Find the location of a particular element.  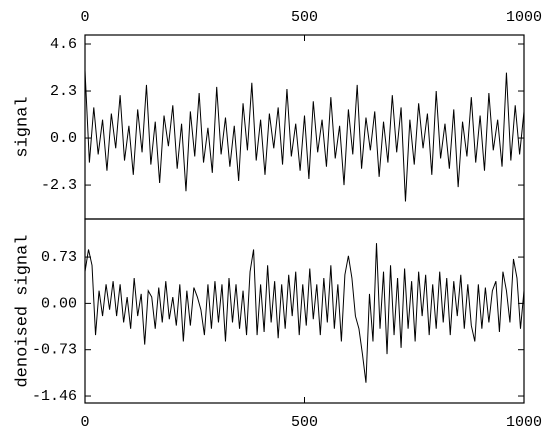

y-tick-label: -0.73 is located at coordinates (54, 350).